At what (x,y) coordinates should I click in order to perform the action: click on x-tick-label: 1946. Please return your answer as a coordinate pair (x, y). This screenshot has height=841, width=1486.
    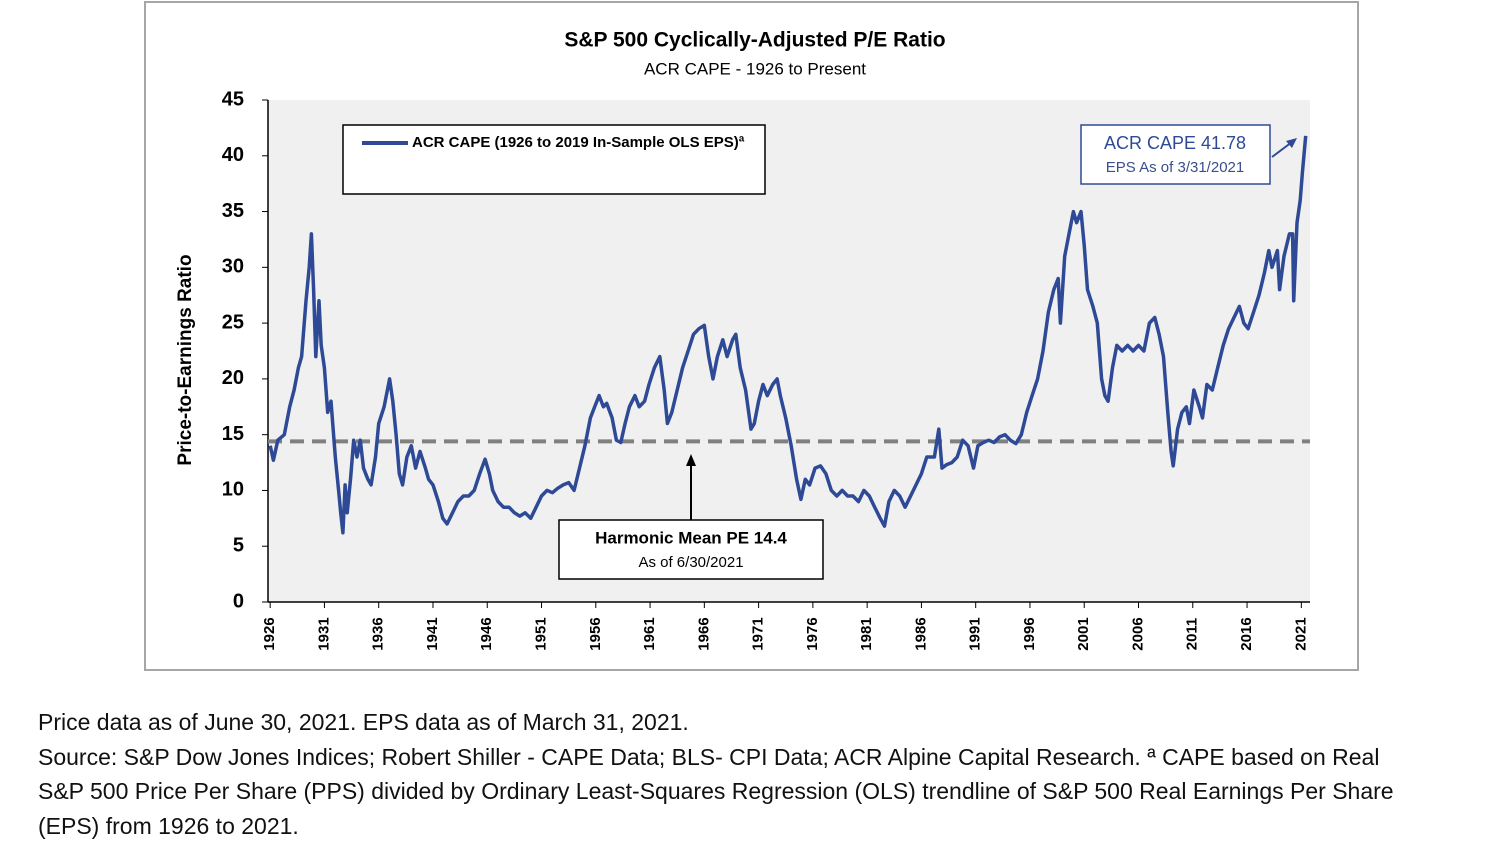
    Looking at the image, I should click on (486, 633).